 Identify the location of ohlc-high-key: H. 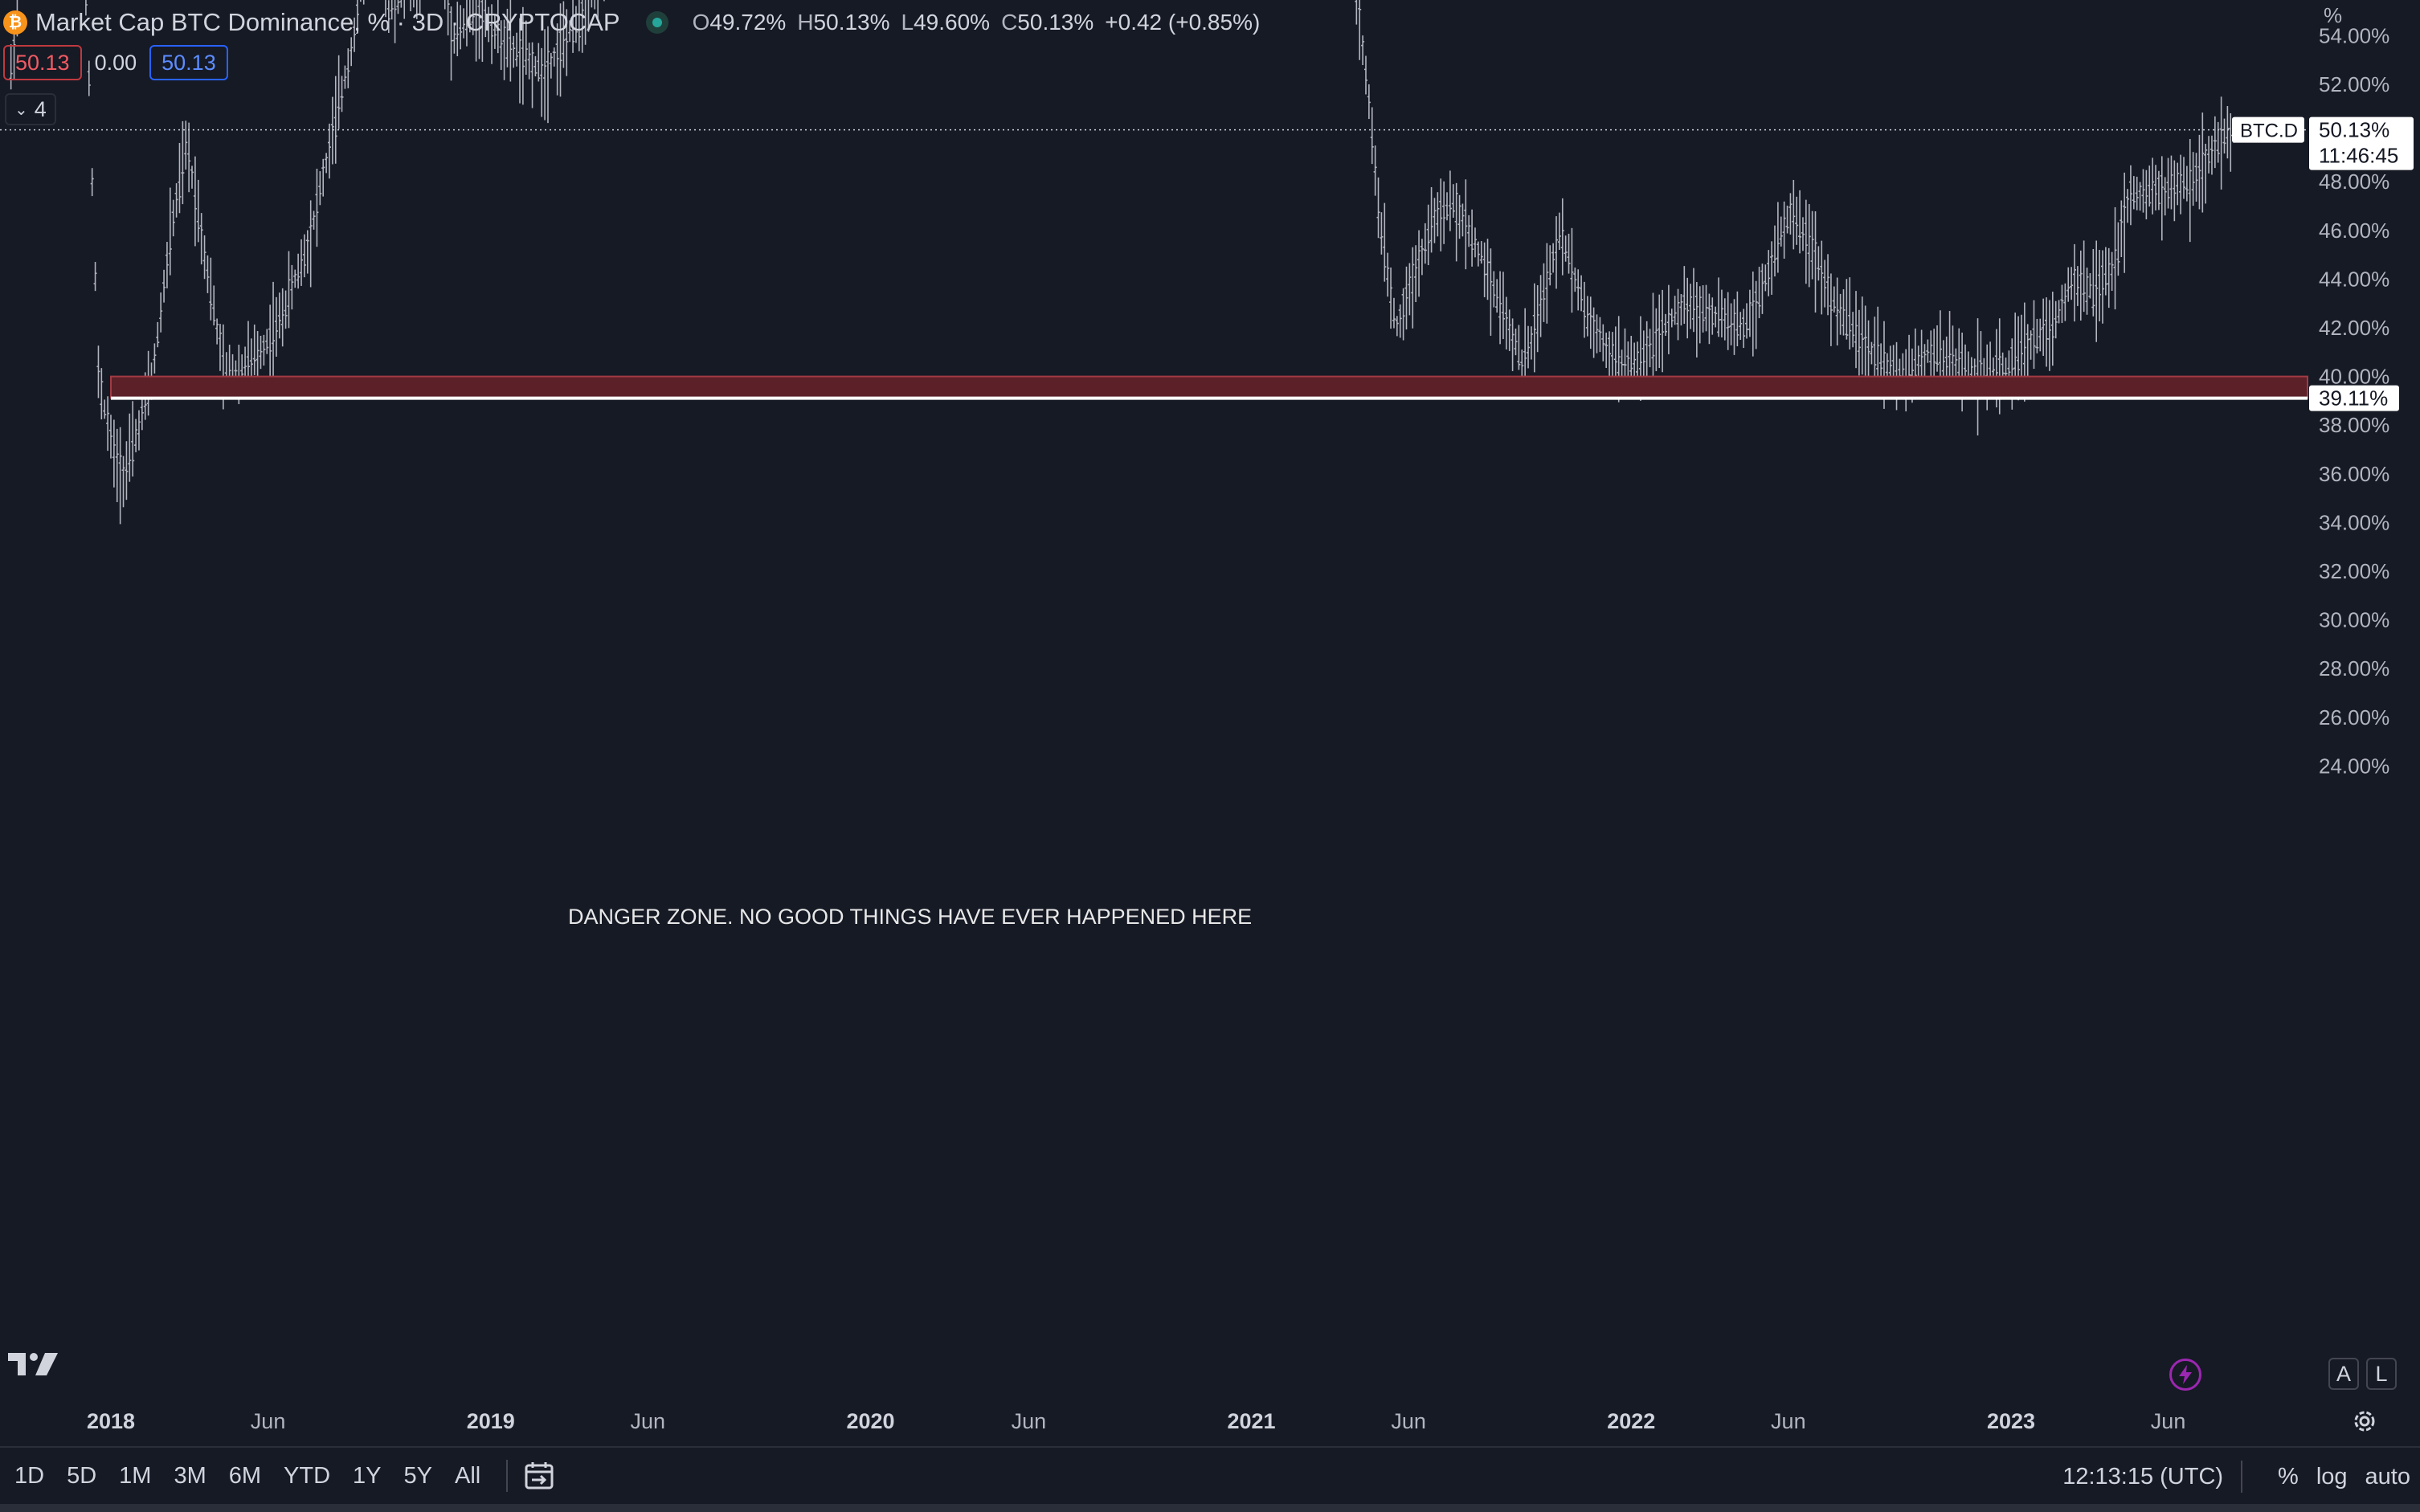
(805, 22).